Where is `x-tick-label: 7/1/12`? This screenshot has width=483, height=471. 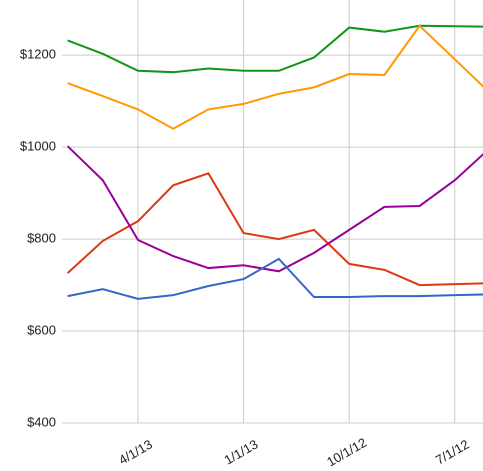 x-tick-label: 7/1/12 is located at coordinates (452, 452).